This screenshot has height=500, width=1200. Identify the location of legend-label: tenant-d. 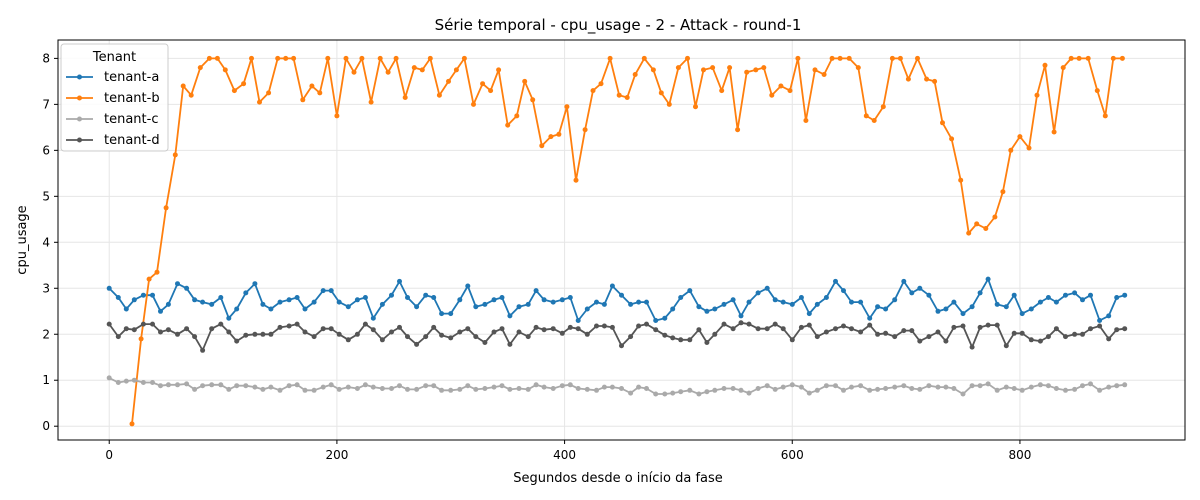
(132, 140).